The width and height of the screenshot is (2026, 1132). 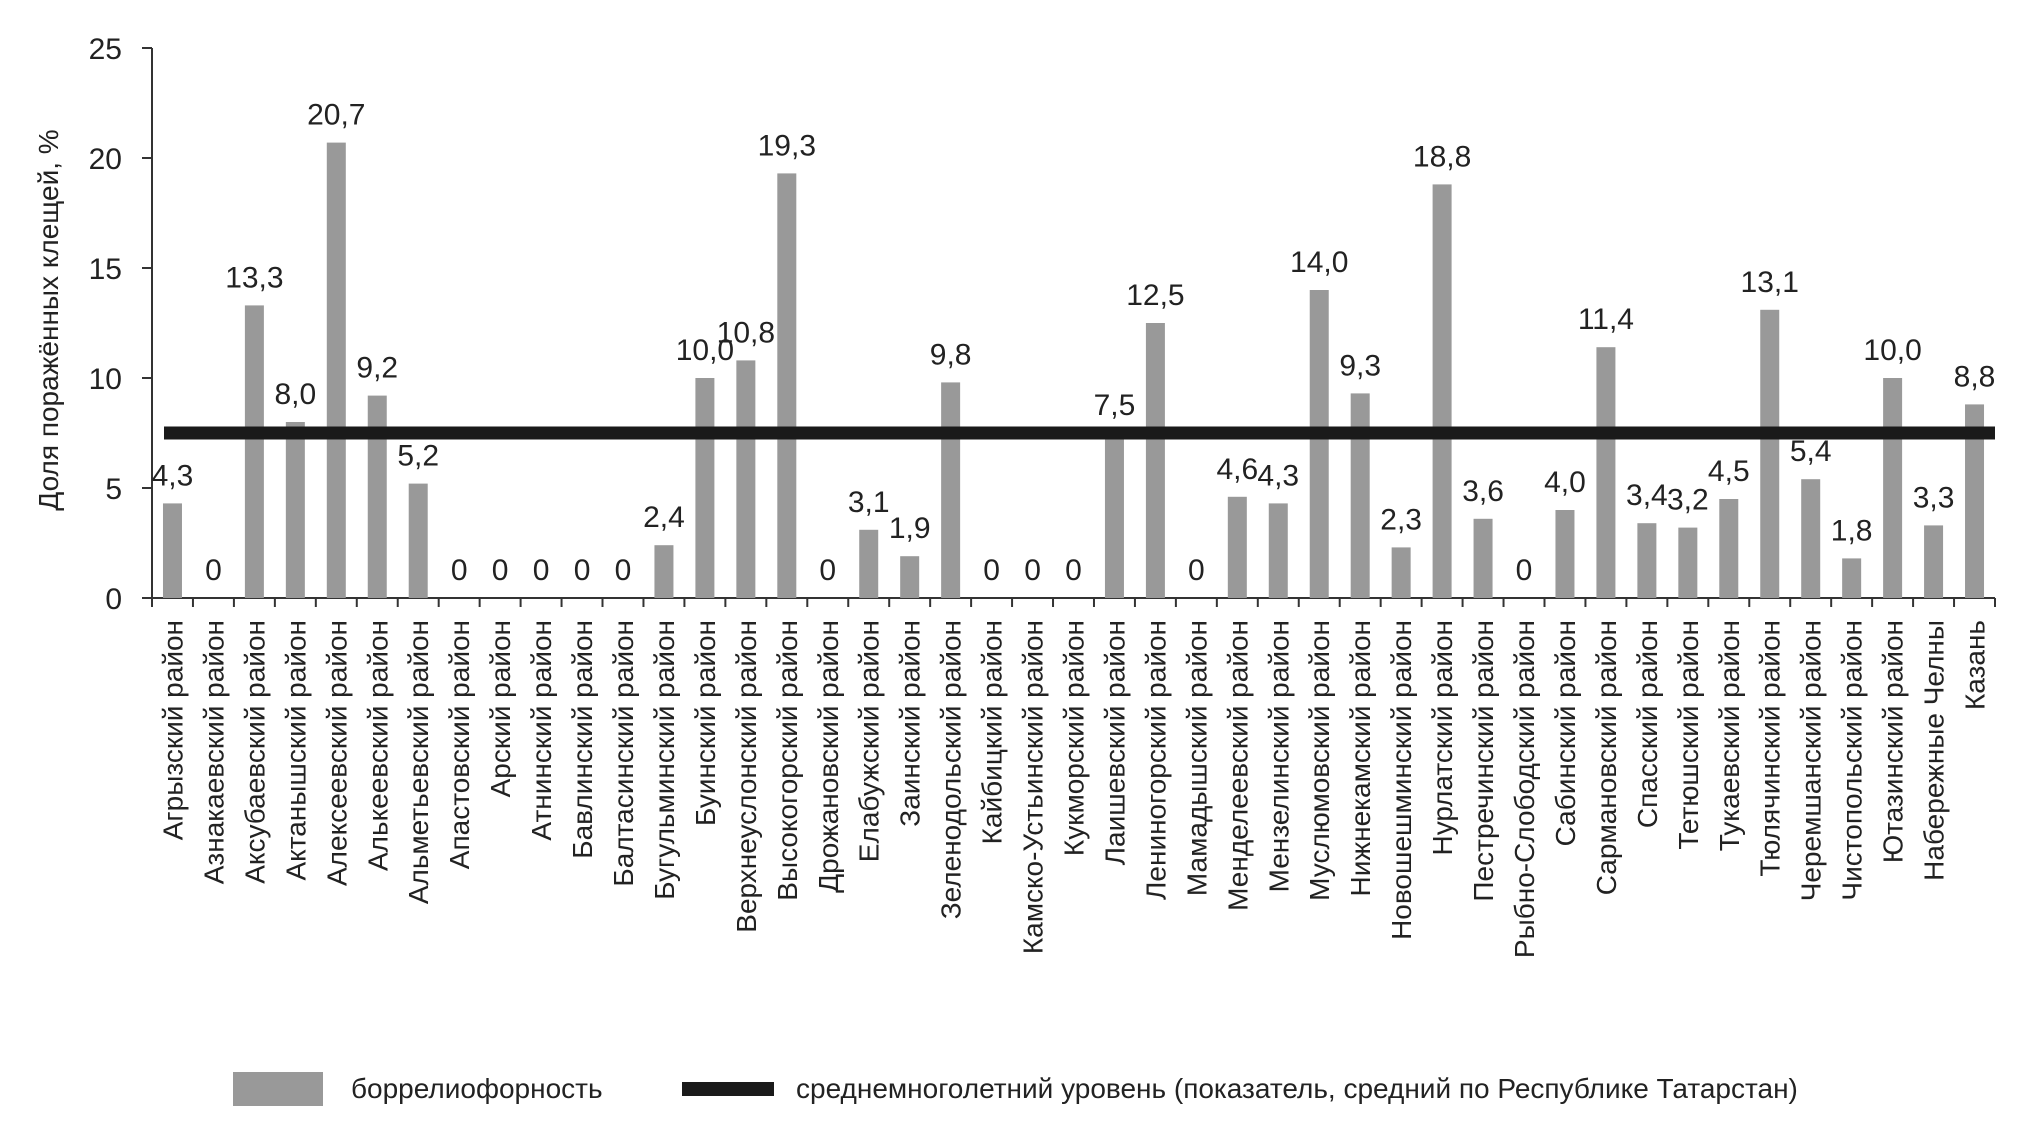 What do you see at coordinates (1934, 497) in the screenshot?
I see `data-label: 3,3` at bounding box center [1934, 497].